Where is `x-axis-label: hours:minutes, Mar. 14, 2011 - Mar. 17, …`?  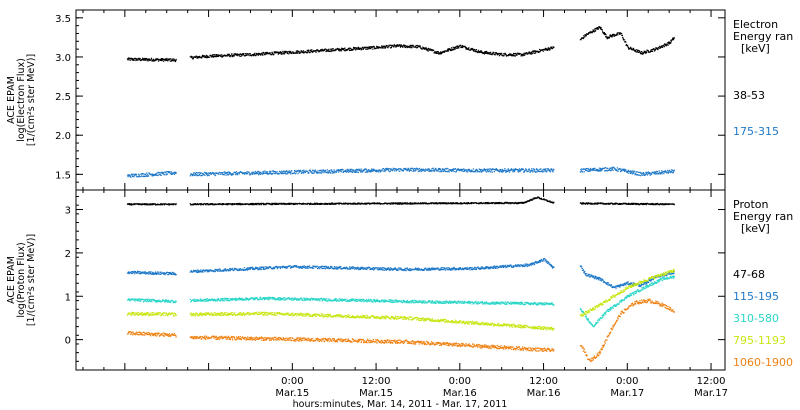 x-axis-label: hours:minutes, Mar. 14, 2011 - Mar. 17, … is located at coordinates (400, 404).